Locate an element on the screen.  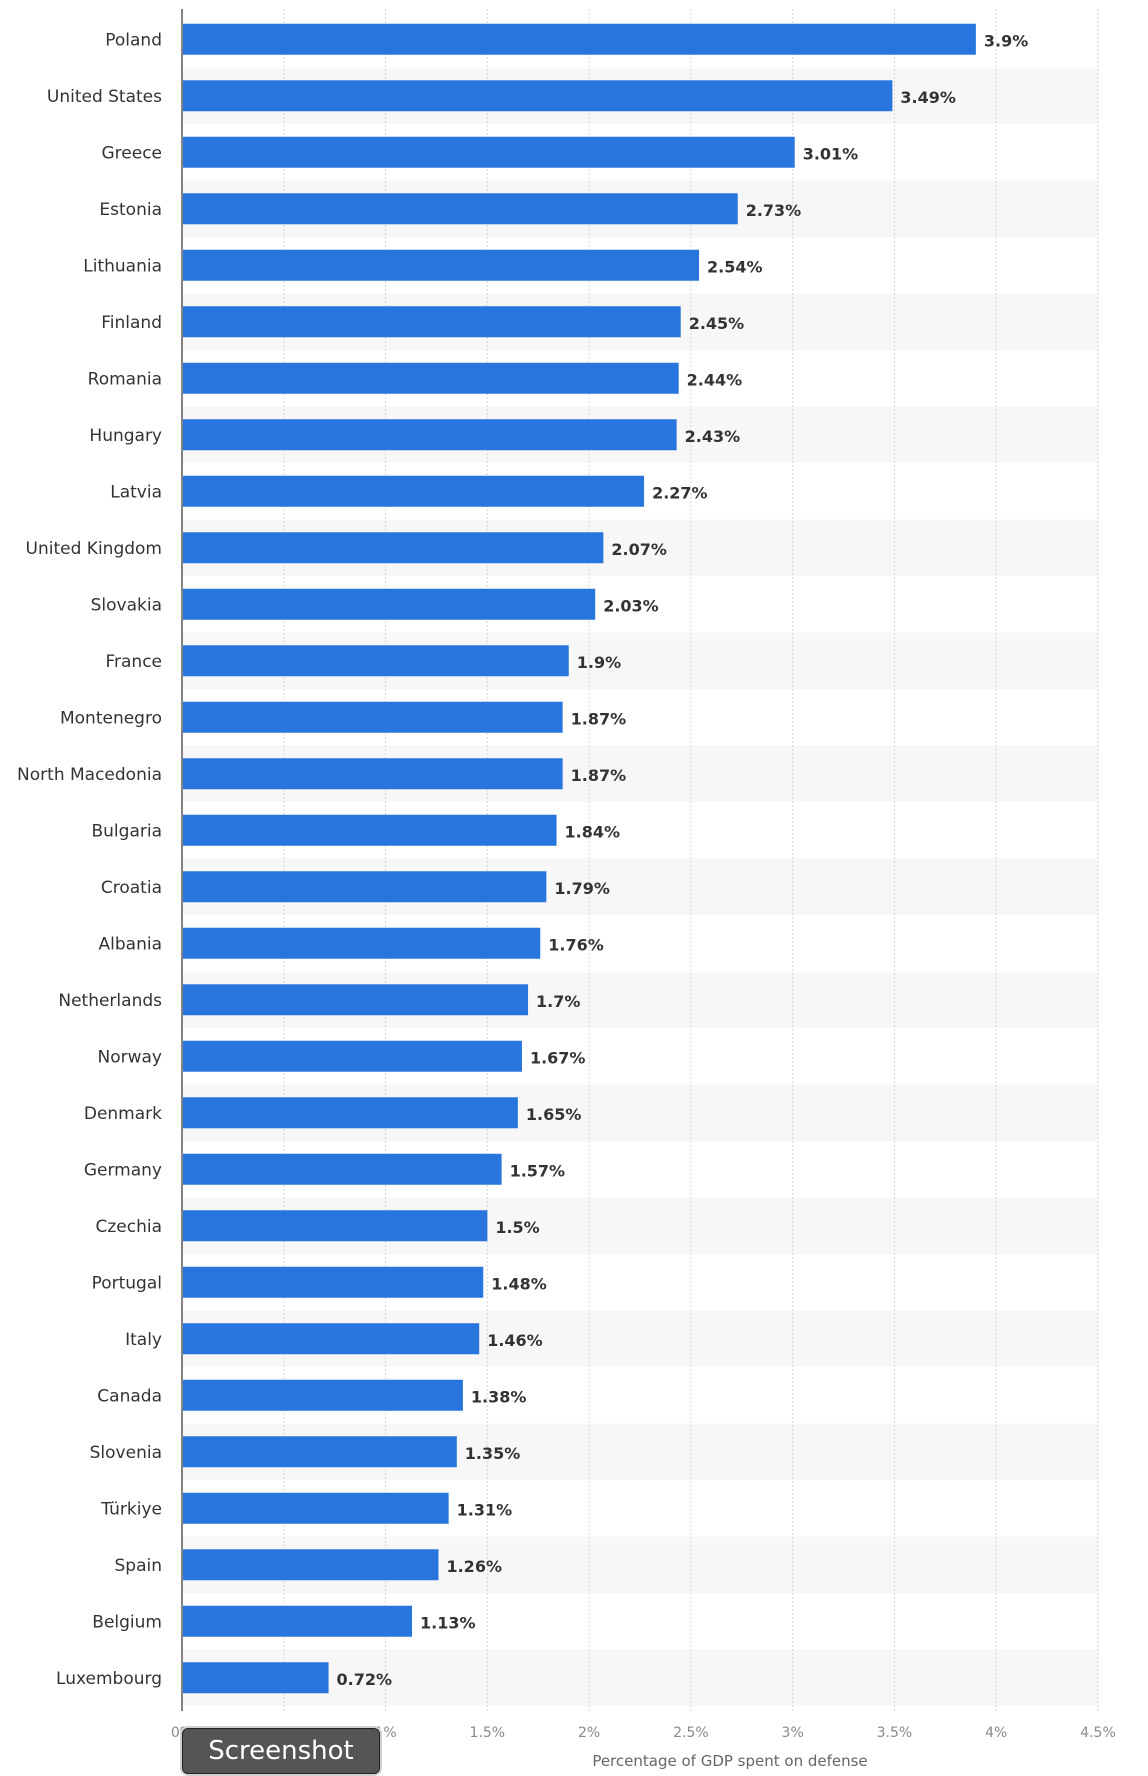
value-label: 0.72% is located at coordinates (365, 1679).